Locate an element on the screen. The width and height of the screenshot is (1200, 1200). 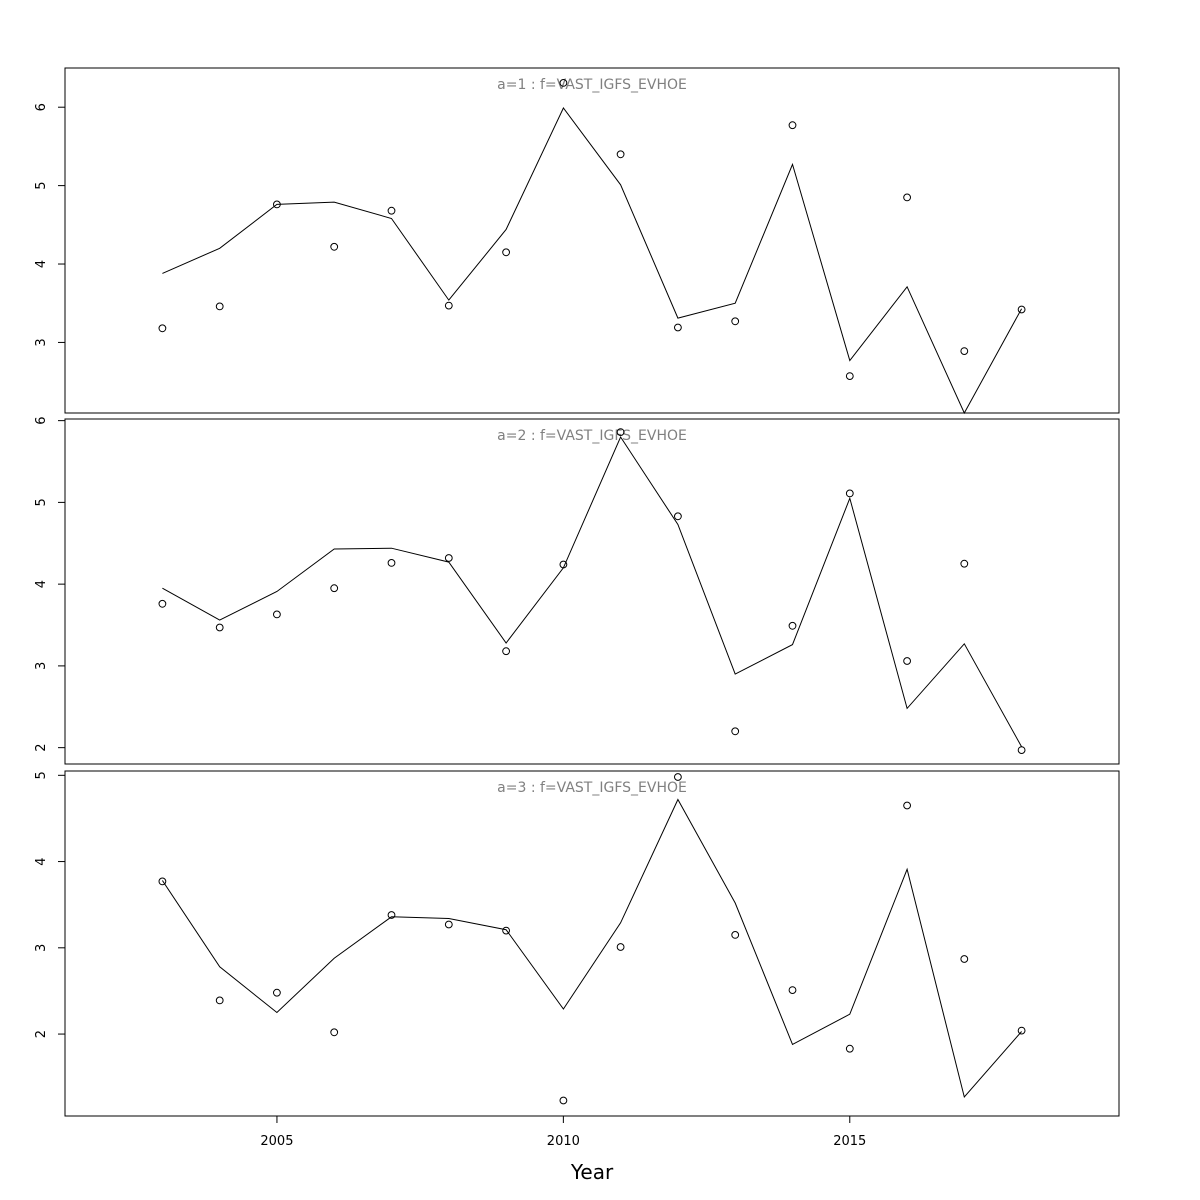
panel-title: a=1 : f=VAST_IGFS_EVHOE is located at coordinates (592, 85).